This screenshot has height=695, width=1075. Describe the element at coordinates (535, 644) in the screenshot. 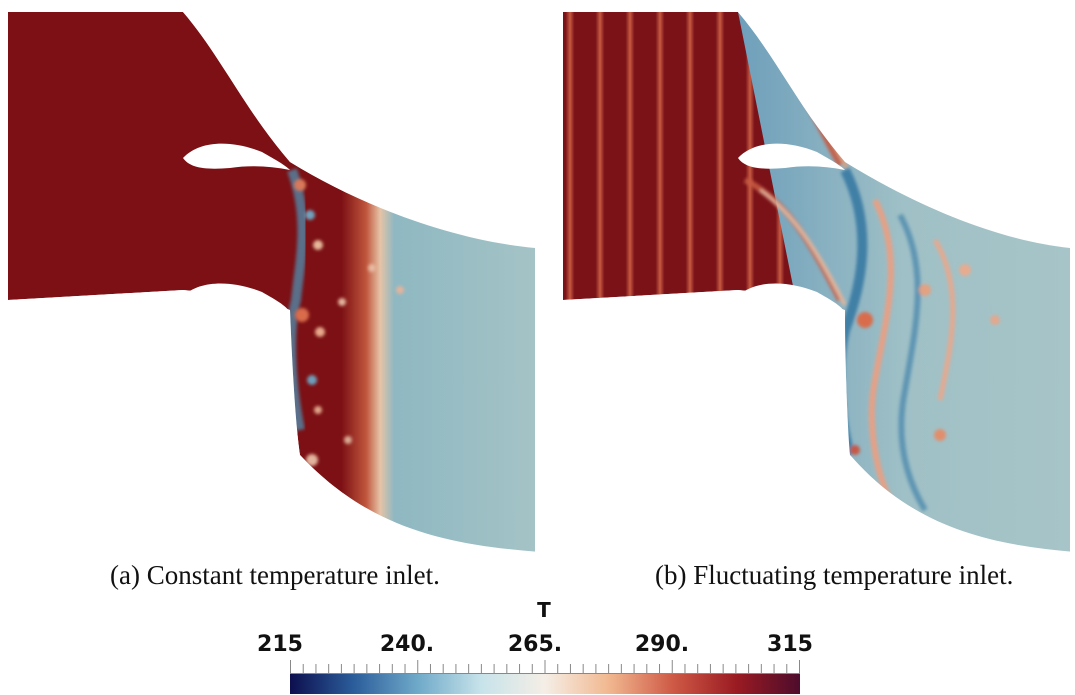

I see `colorbar-tick-label: 265.` at that location.